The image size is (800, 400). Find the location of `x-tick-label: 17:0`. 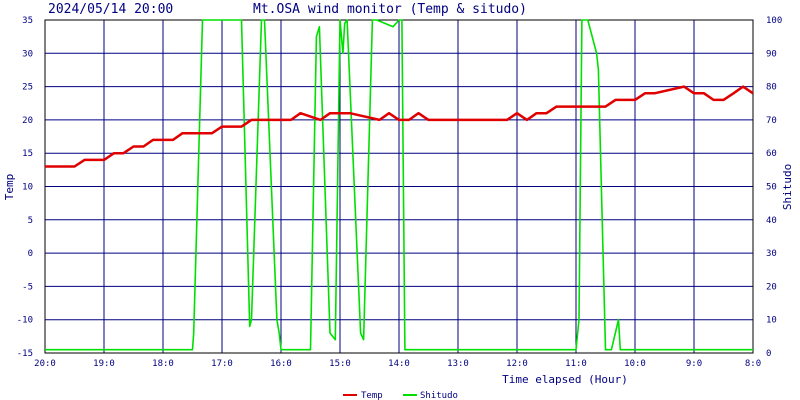

x-tick-label: 17:0 is located at coordinates (222, 364).